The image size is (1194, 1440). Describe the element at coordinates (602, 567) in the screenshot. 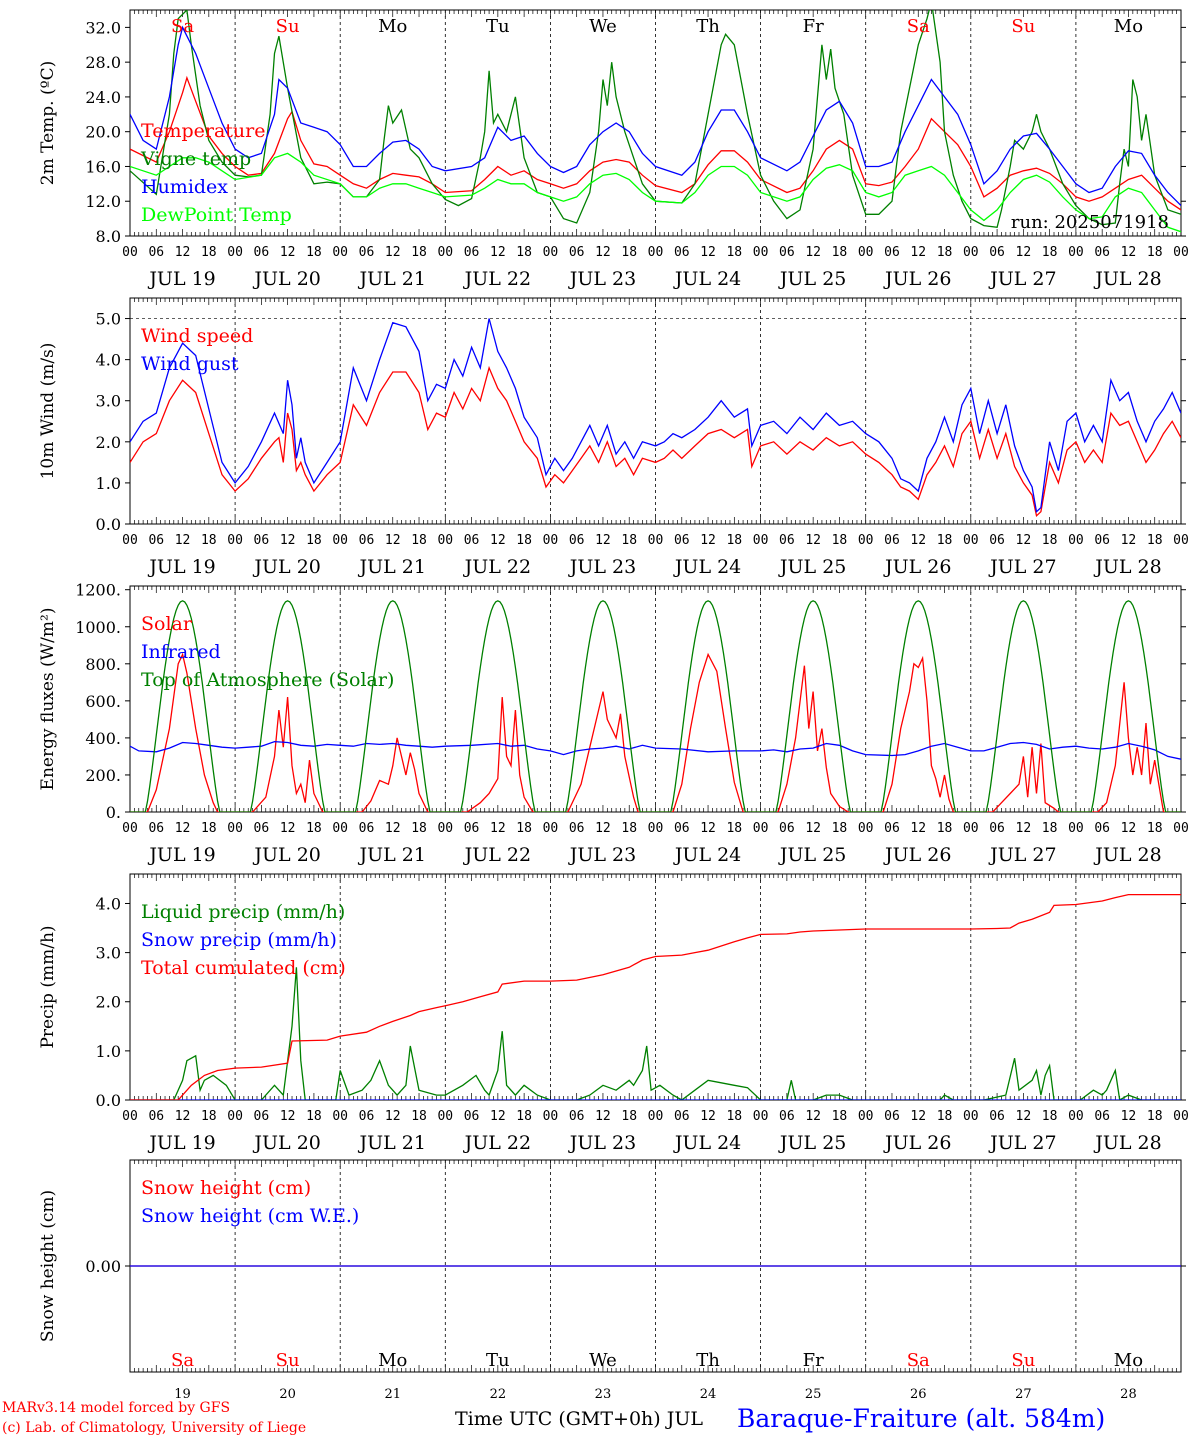

I see `date-label: JUL 23` at that location.